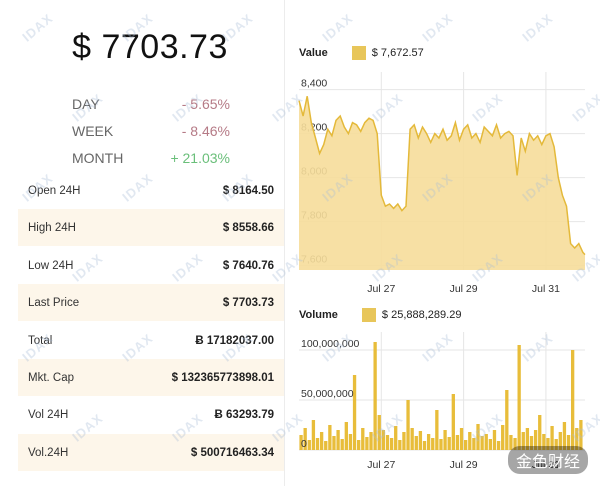  What do you see at coordinates (304, 444) in the screenshot?
I see `y-tick-label: 0` at bounding box center [304, 444].